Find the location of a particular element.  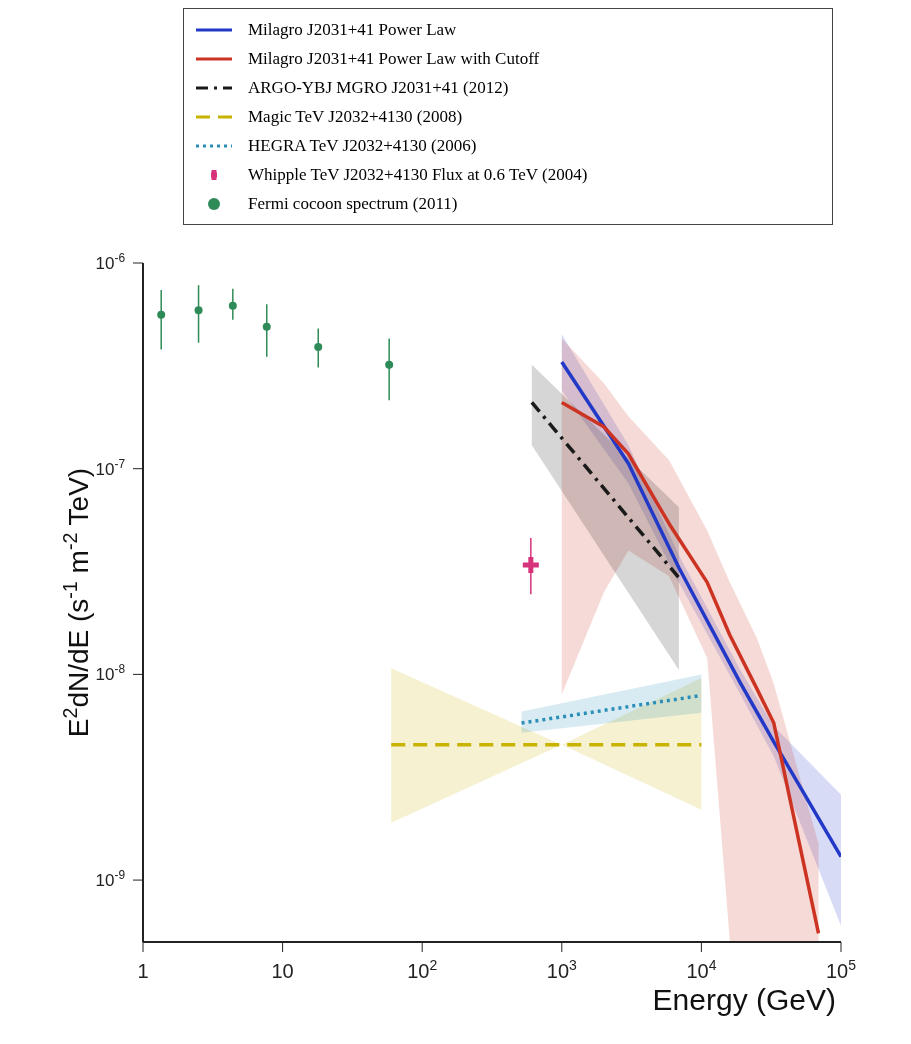

x-tick-label: 10$^{4}$ is located at coordinates (701, 969).